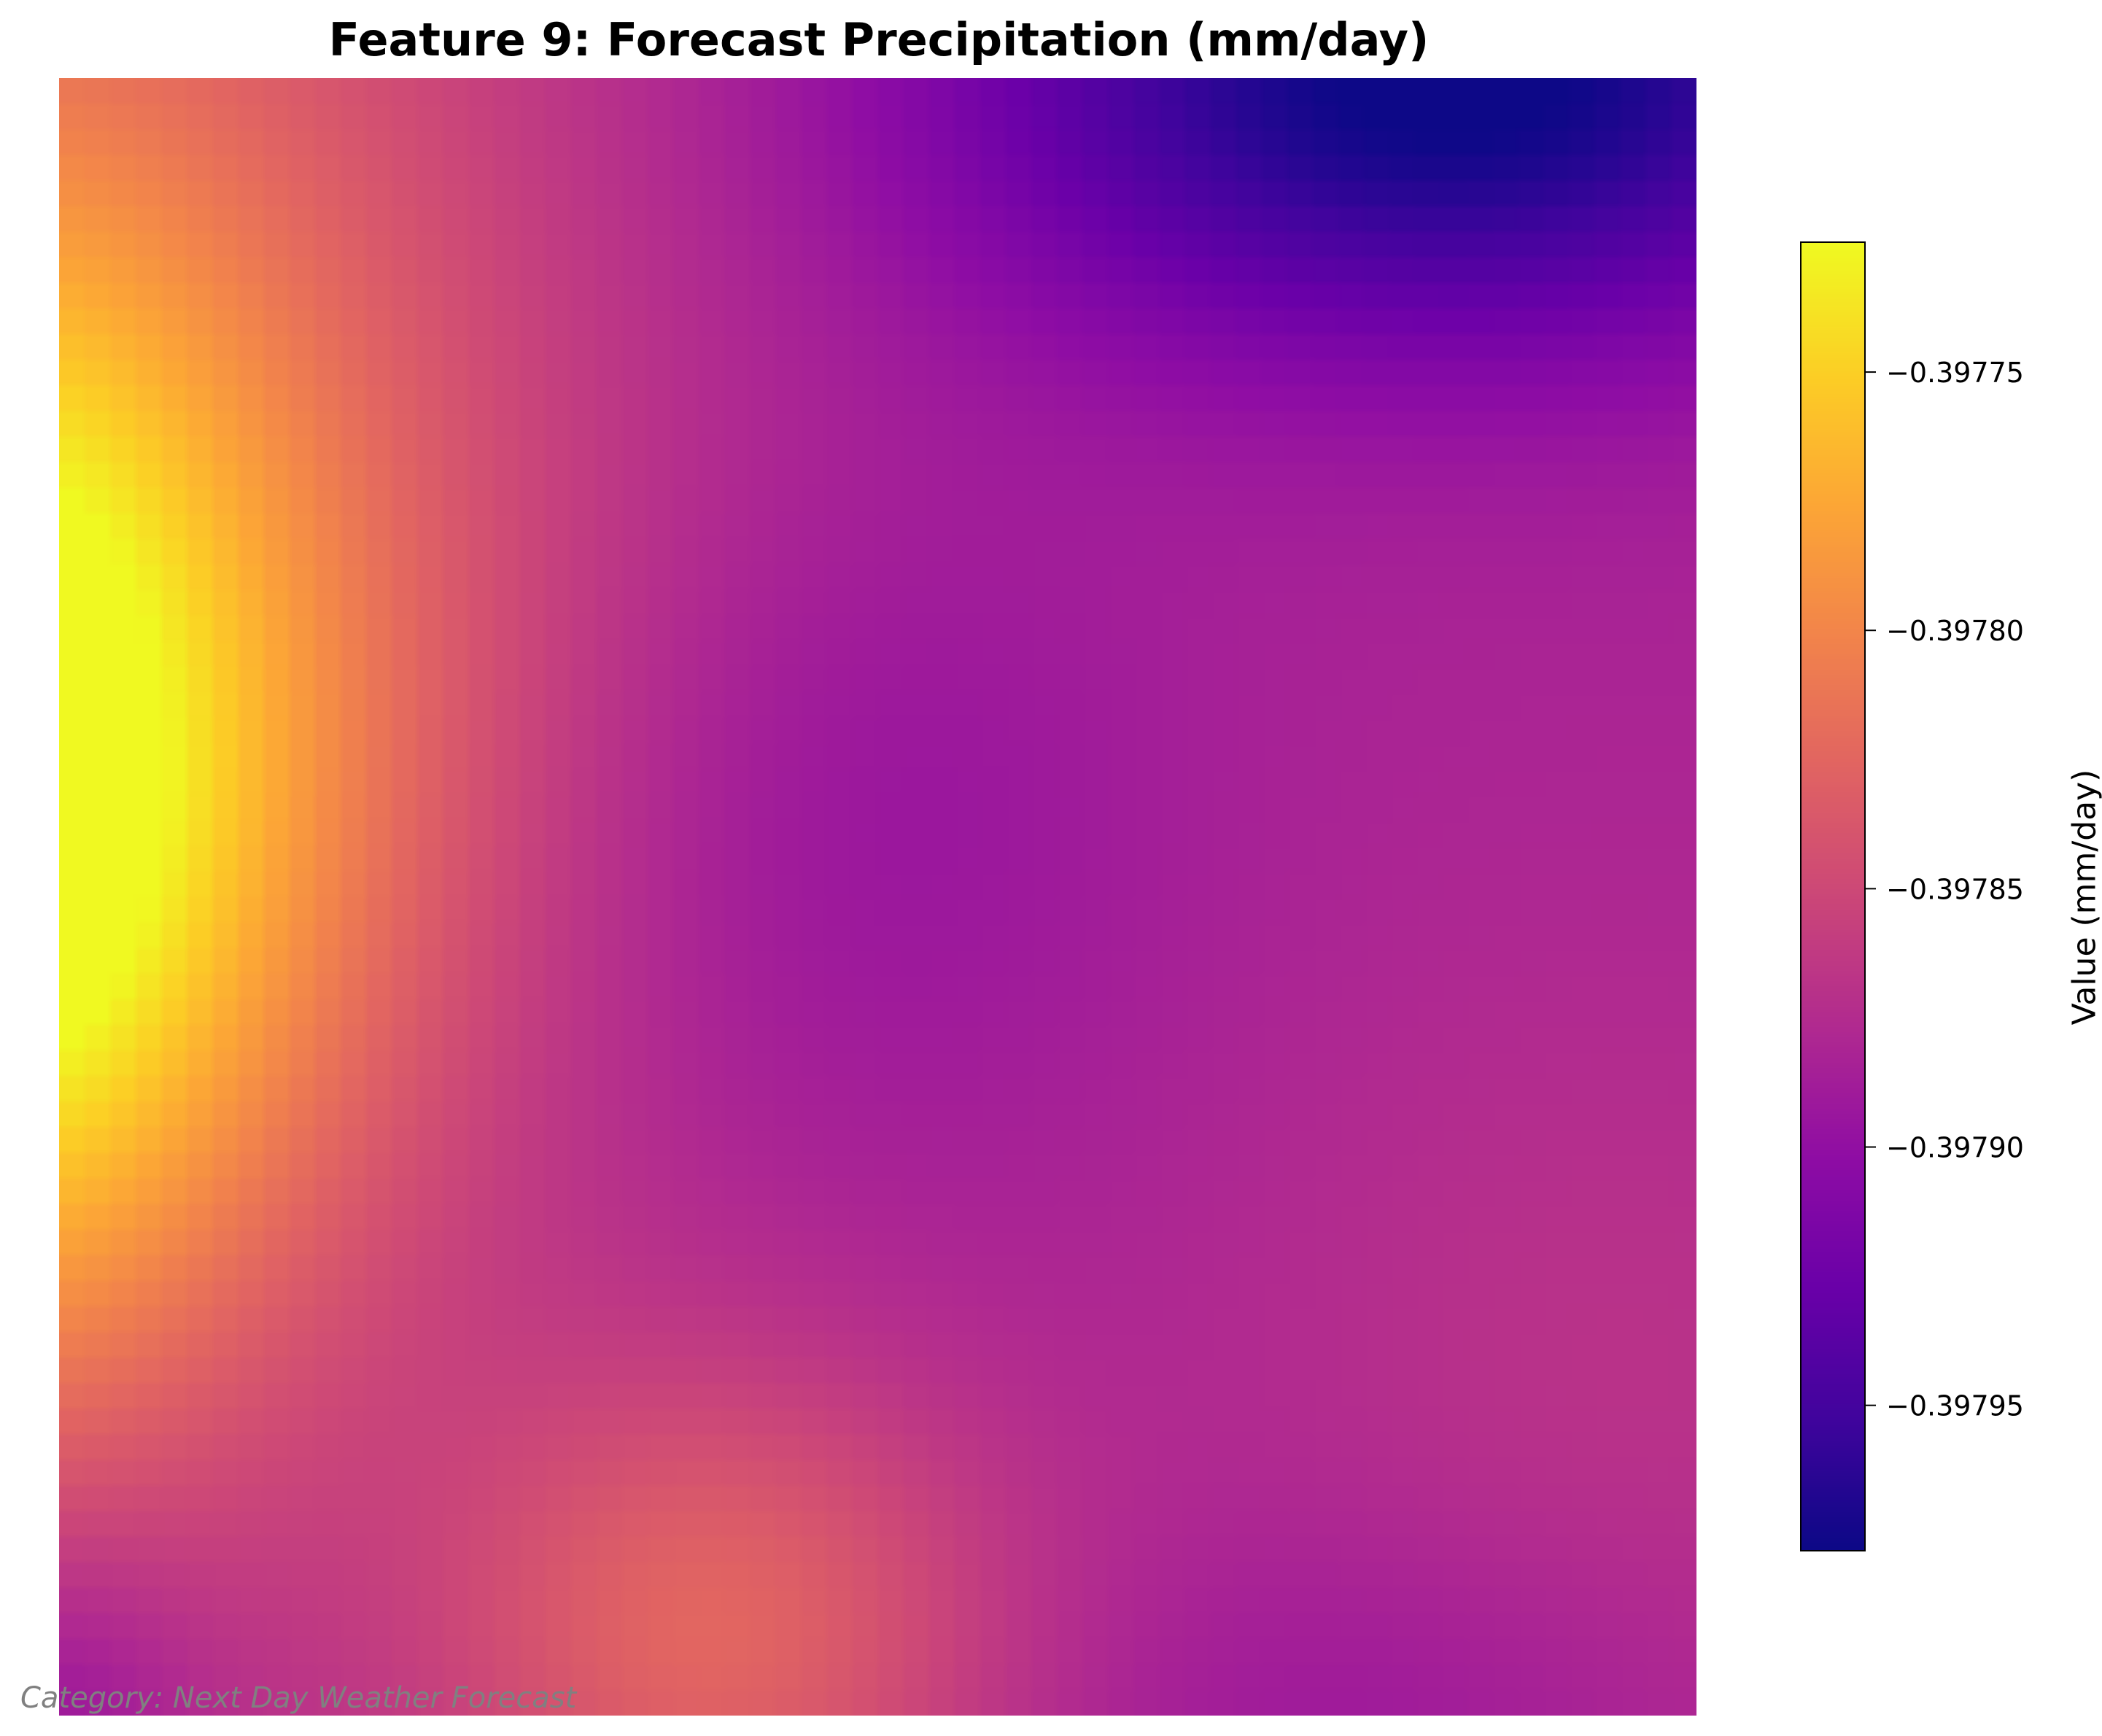 The width and height of the screenshot is (2102, 1736). I want to click on colorbar-tick-label: −0.39785, so click(1955, 889).